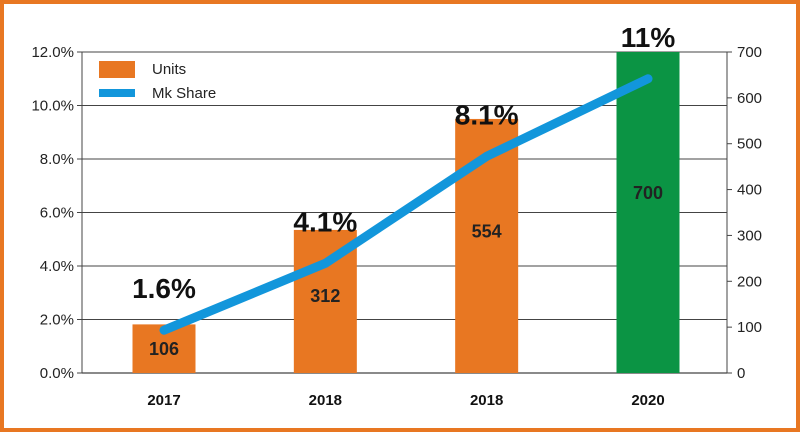 Image resolution: width=800 pixels, height=432 pixels. What do you see at coordinates (749, 327) in the screenshot?
I see `right-tick-label: 100` at bounding box center [749, 327].